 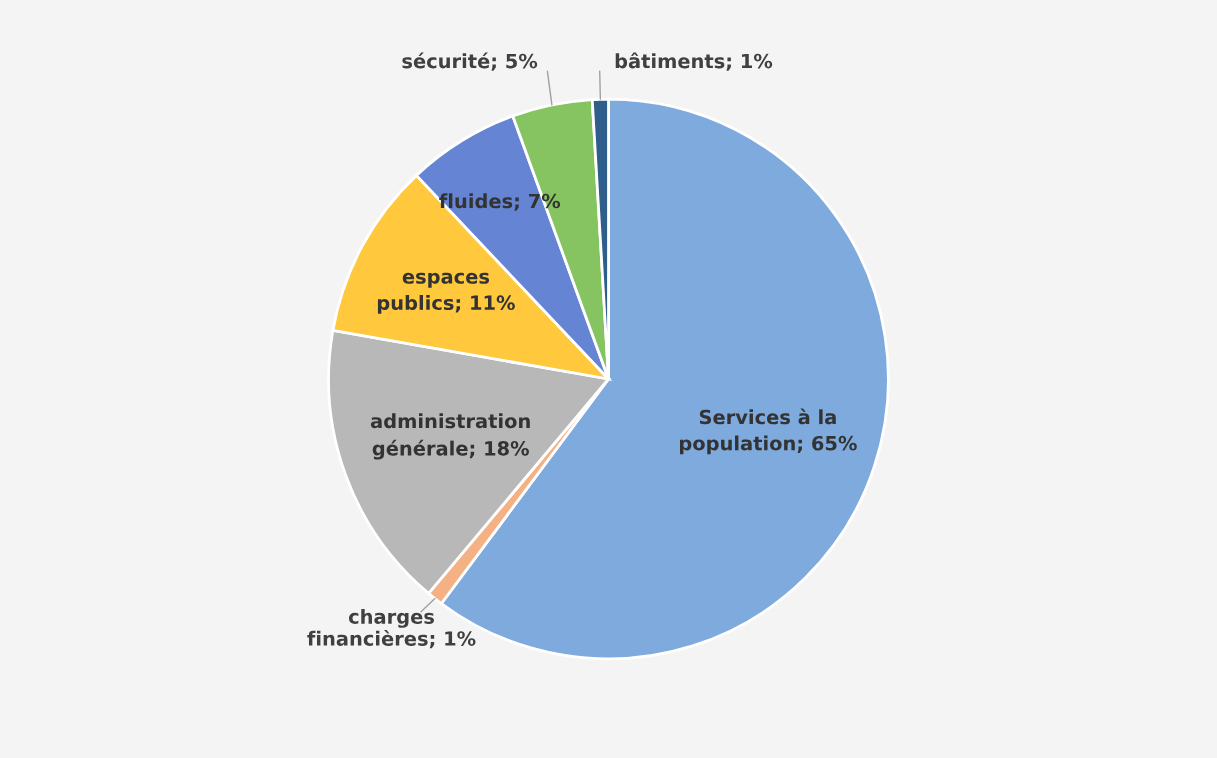 What do you see at coordinates (768, 431) in the screenshot?
I see `slice-label: Services à la population; 65%` at bounding box center [768, 431].